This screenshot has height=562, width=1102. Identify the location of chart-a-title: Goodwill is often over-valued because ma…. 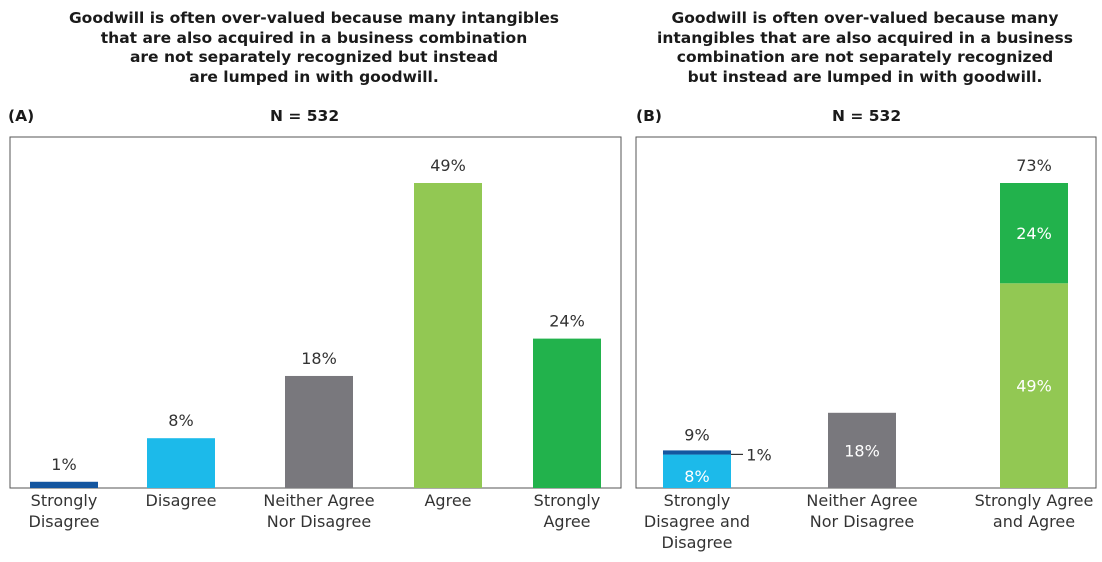
(314, 48).